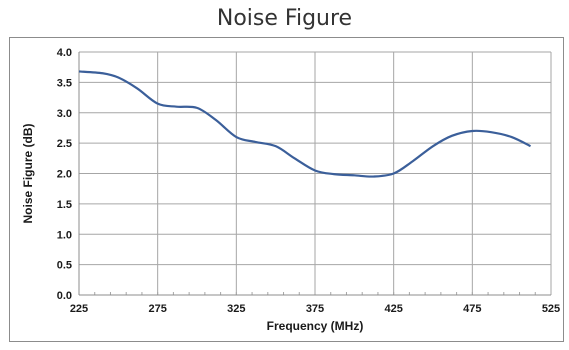 The width and height of the screenshot is (569, 350). I want to click on y-tick-label: 1.0, so click(64, 235).